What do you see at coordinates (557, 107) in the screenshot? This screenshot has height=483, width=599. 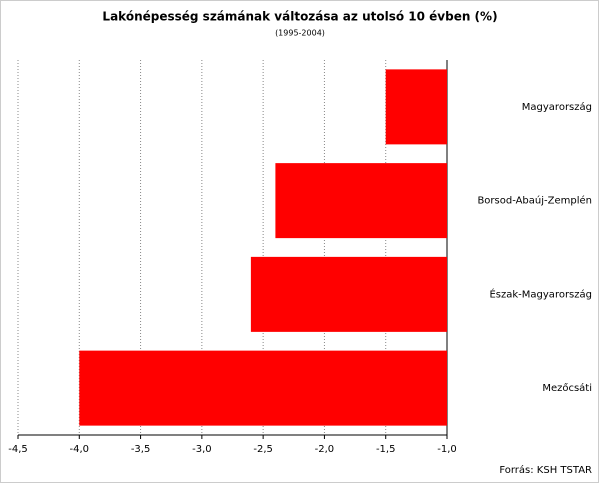 I see `y-tick-label: Magyarország` at bounding box center [557, 107].